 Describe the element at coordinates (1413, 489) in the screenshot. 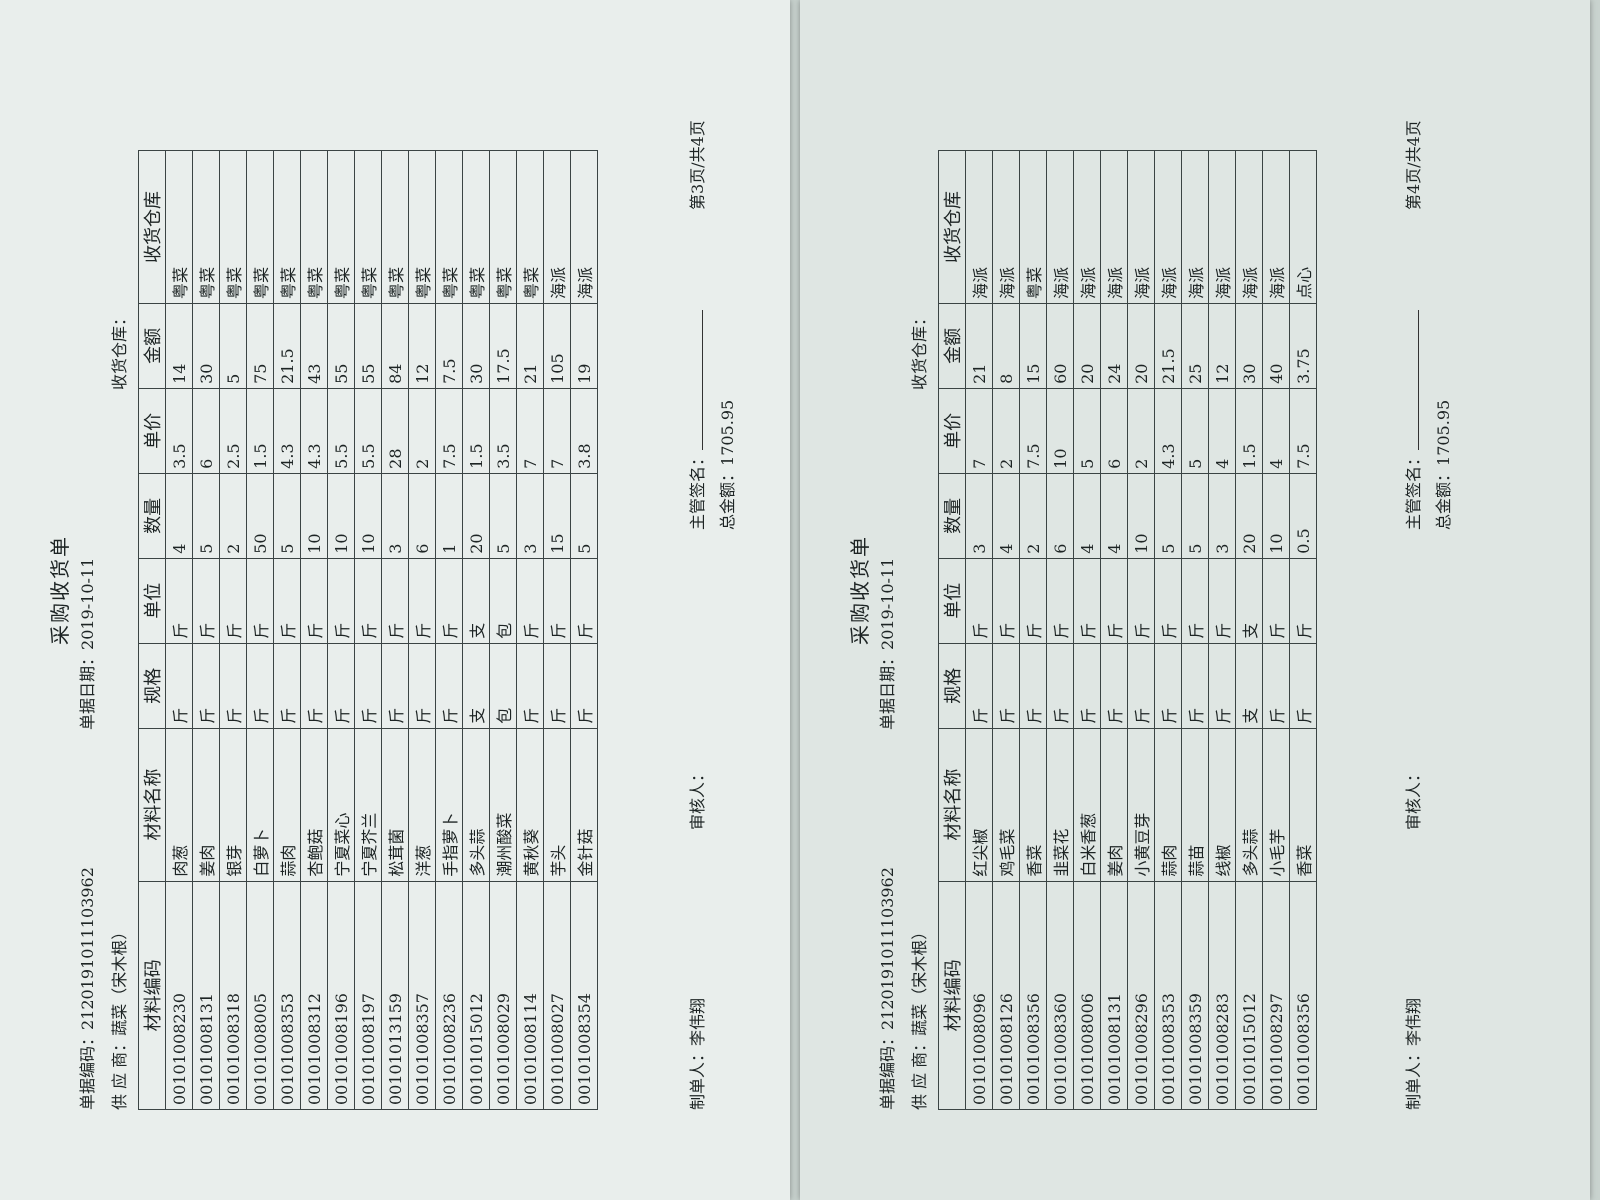

I see `supervisor-label: 主管签名：` at that location.